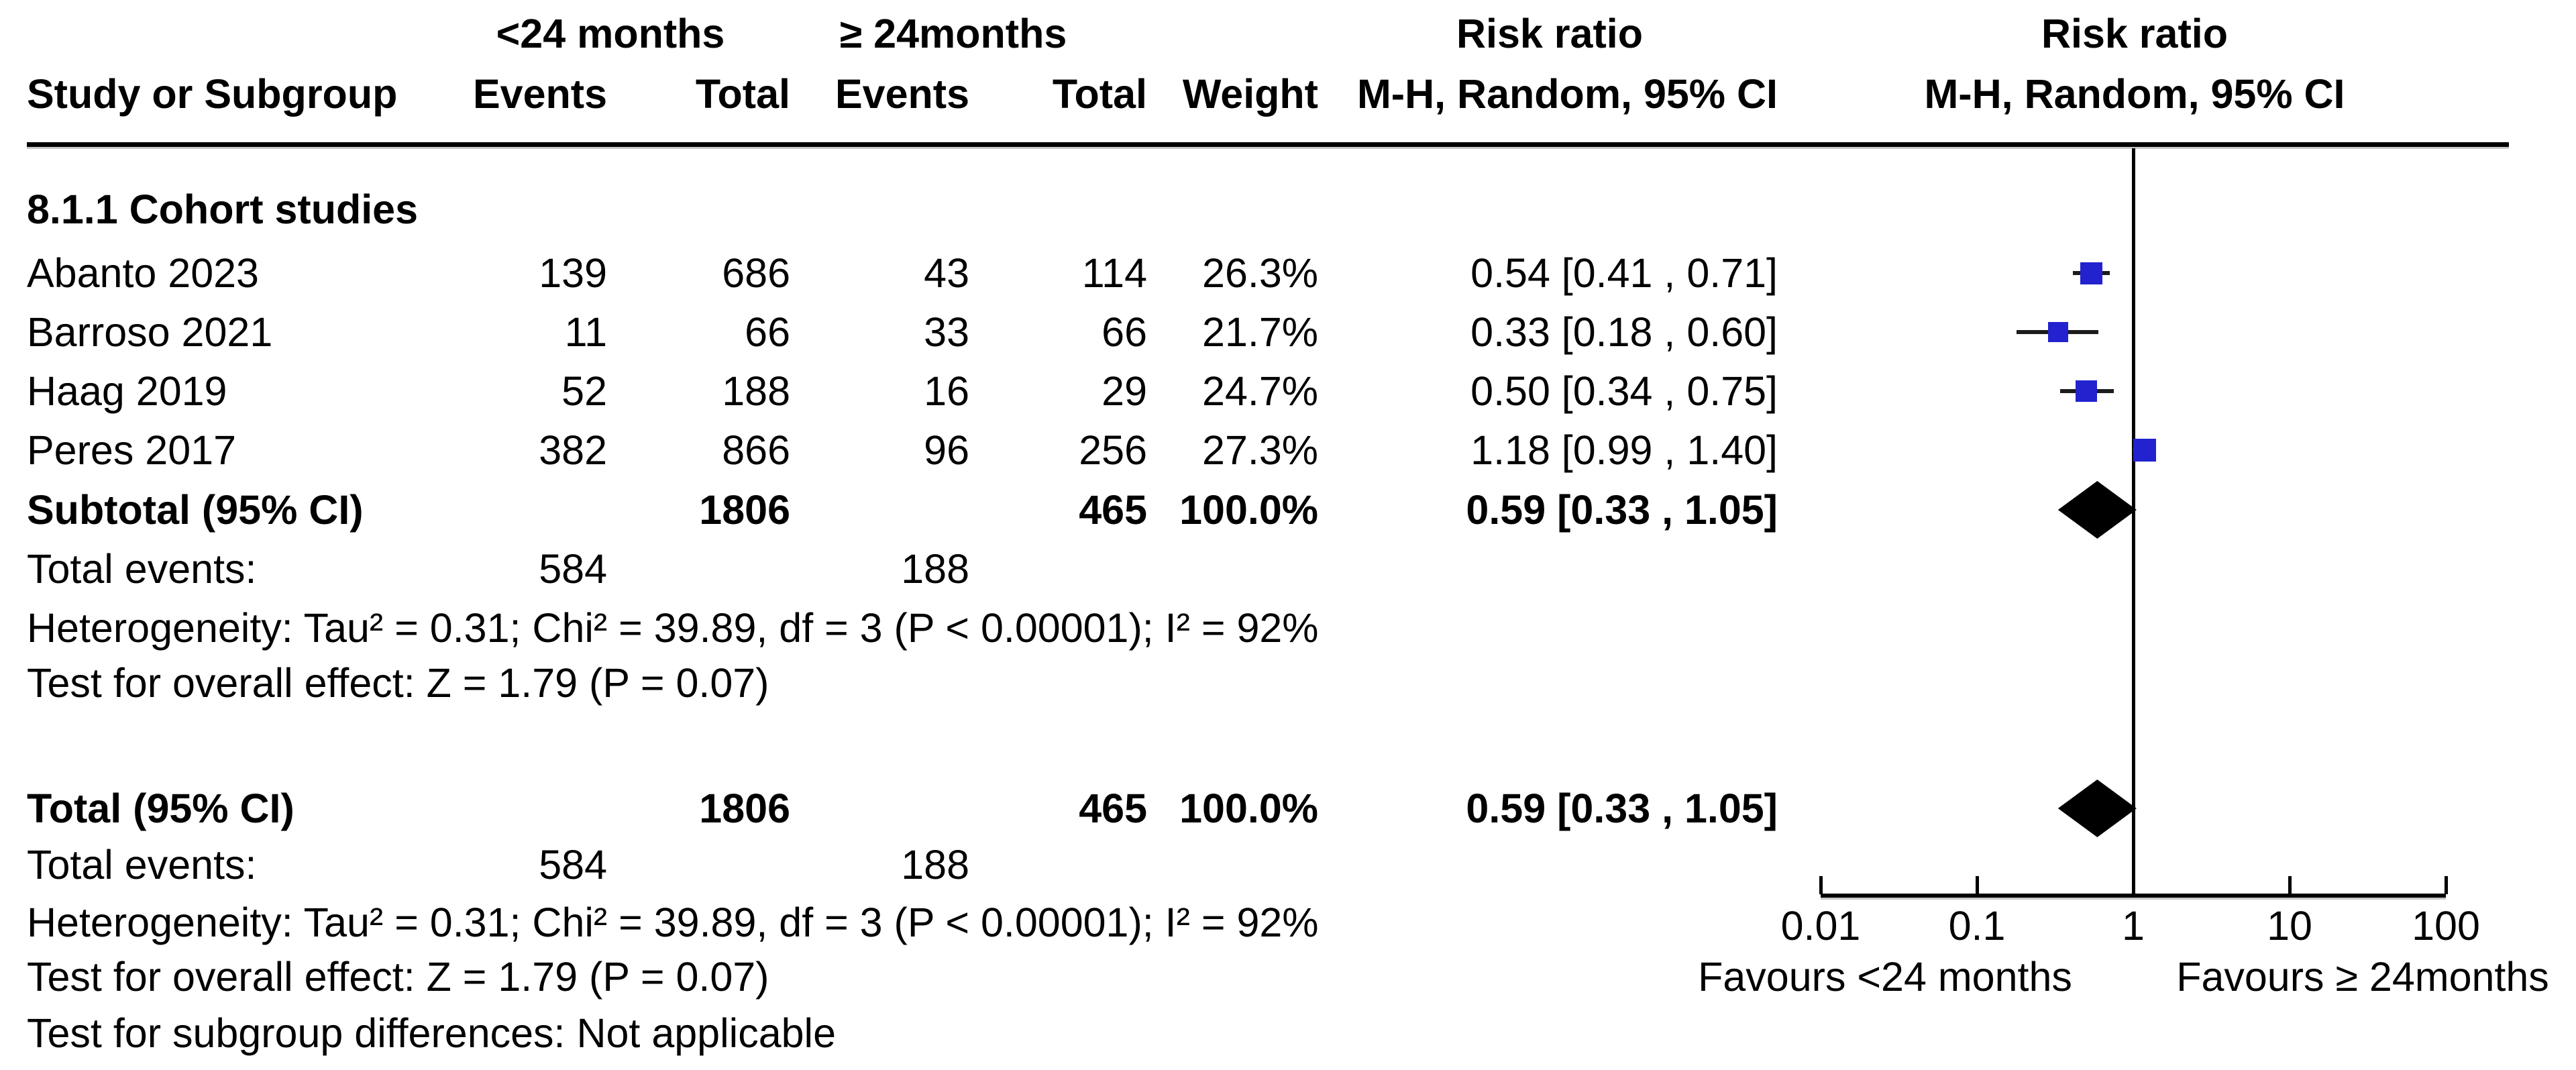 This screenshot has height=1070, width=2576. Describe the element at coordinates (953, 33) in the screenshot. I see `group2-header: ≥ 24months` at that location.